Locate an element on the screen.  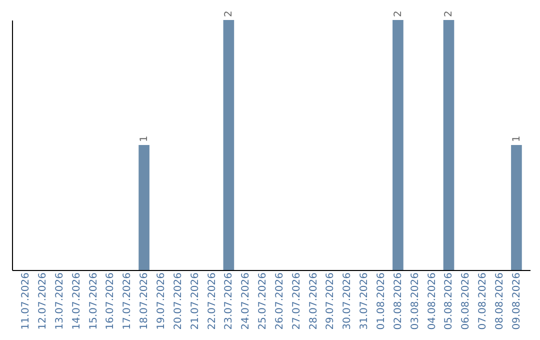
x-tick-label: 21.07.2026 is located at coordinates (195, 301).